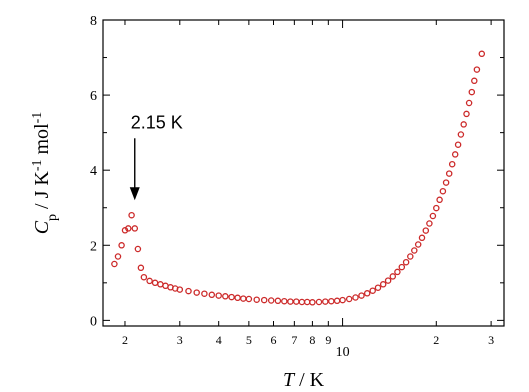  What do you see at coordinates (93, 96) in the screenshot?
I see `y-tick-label: 6` at bounding box center [93, 96].